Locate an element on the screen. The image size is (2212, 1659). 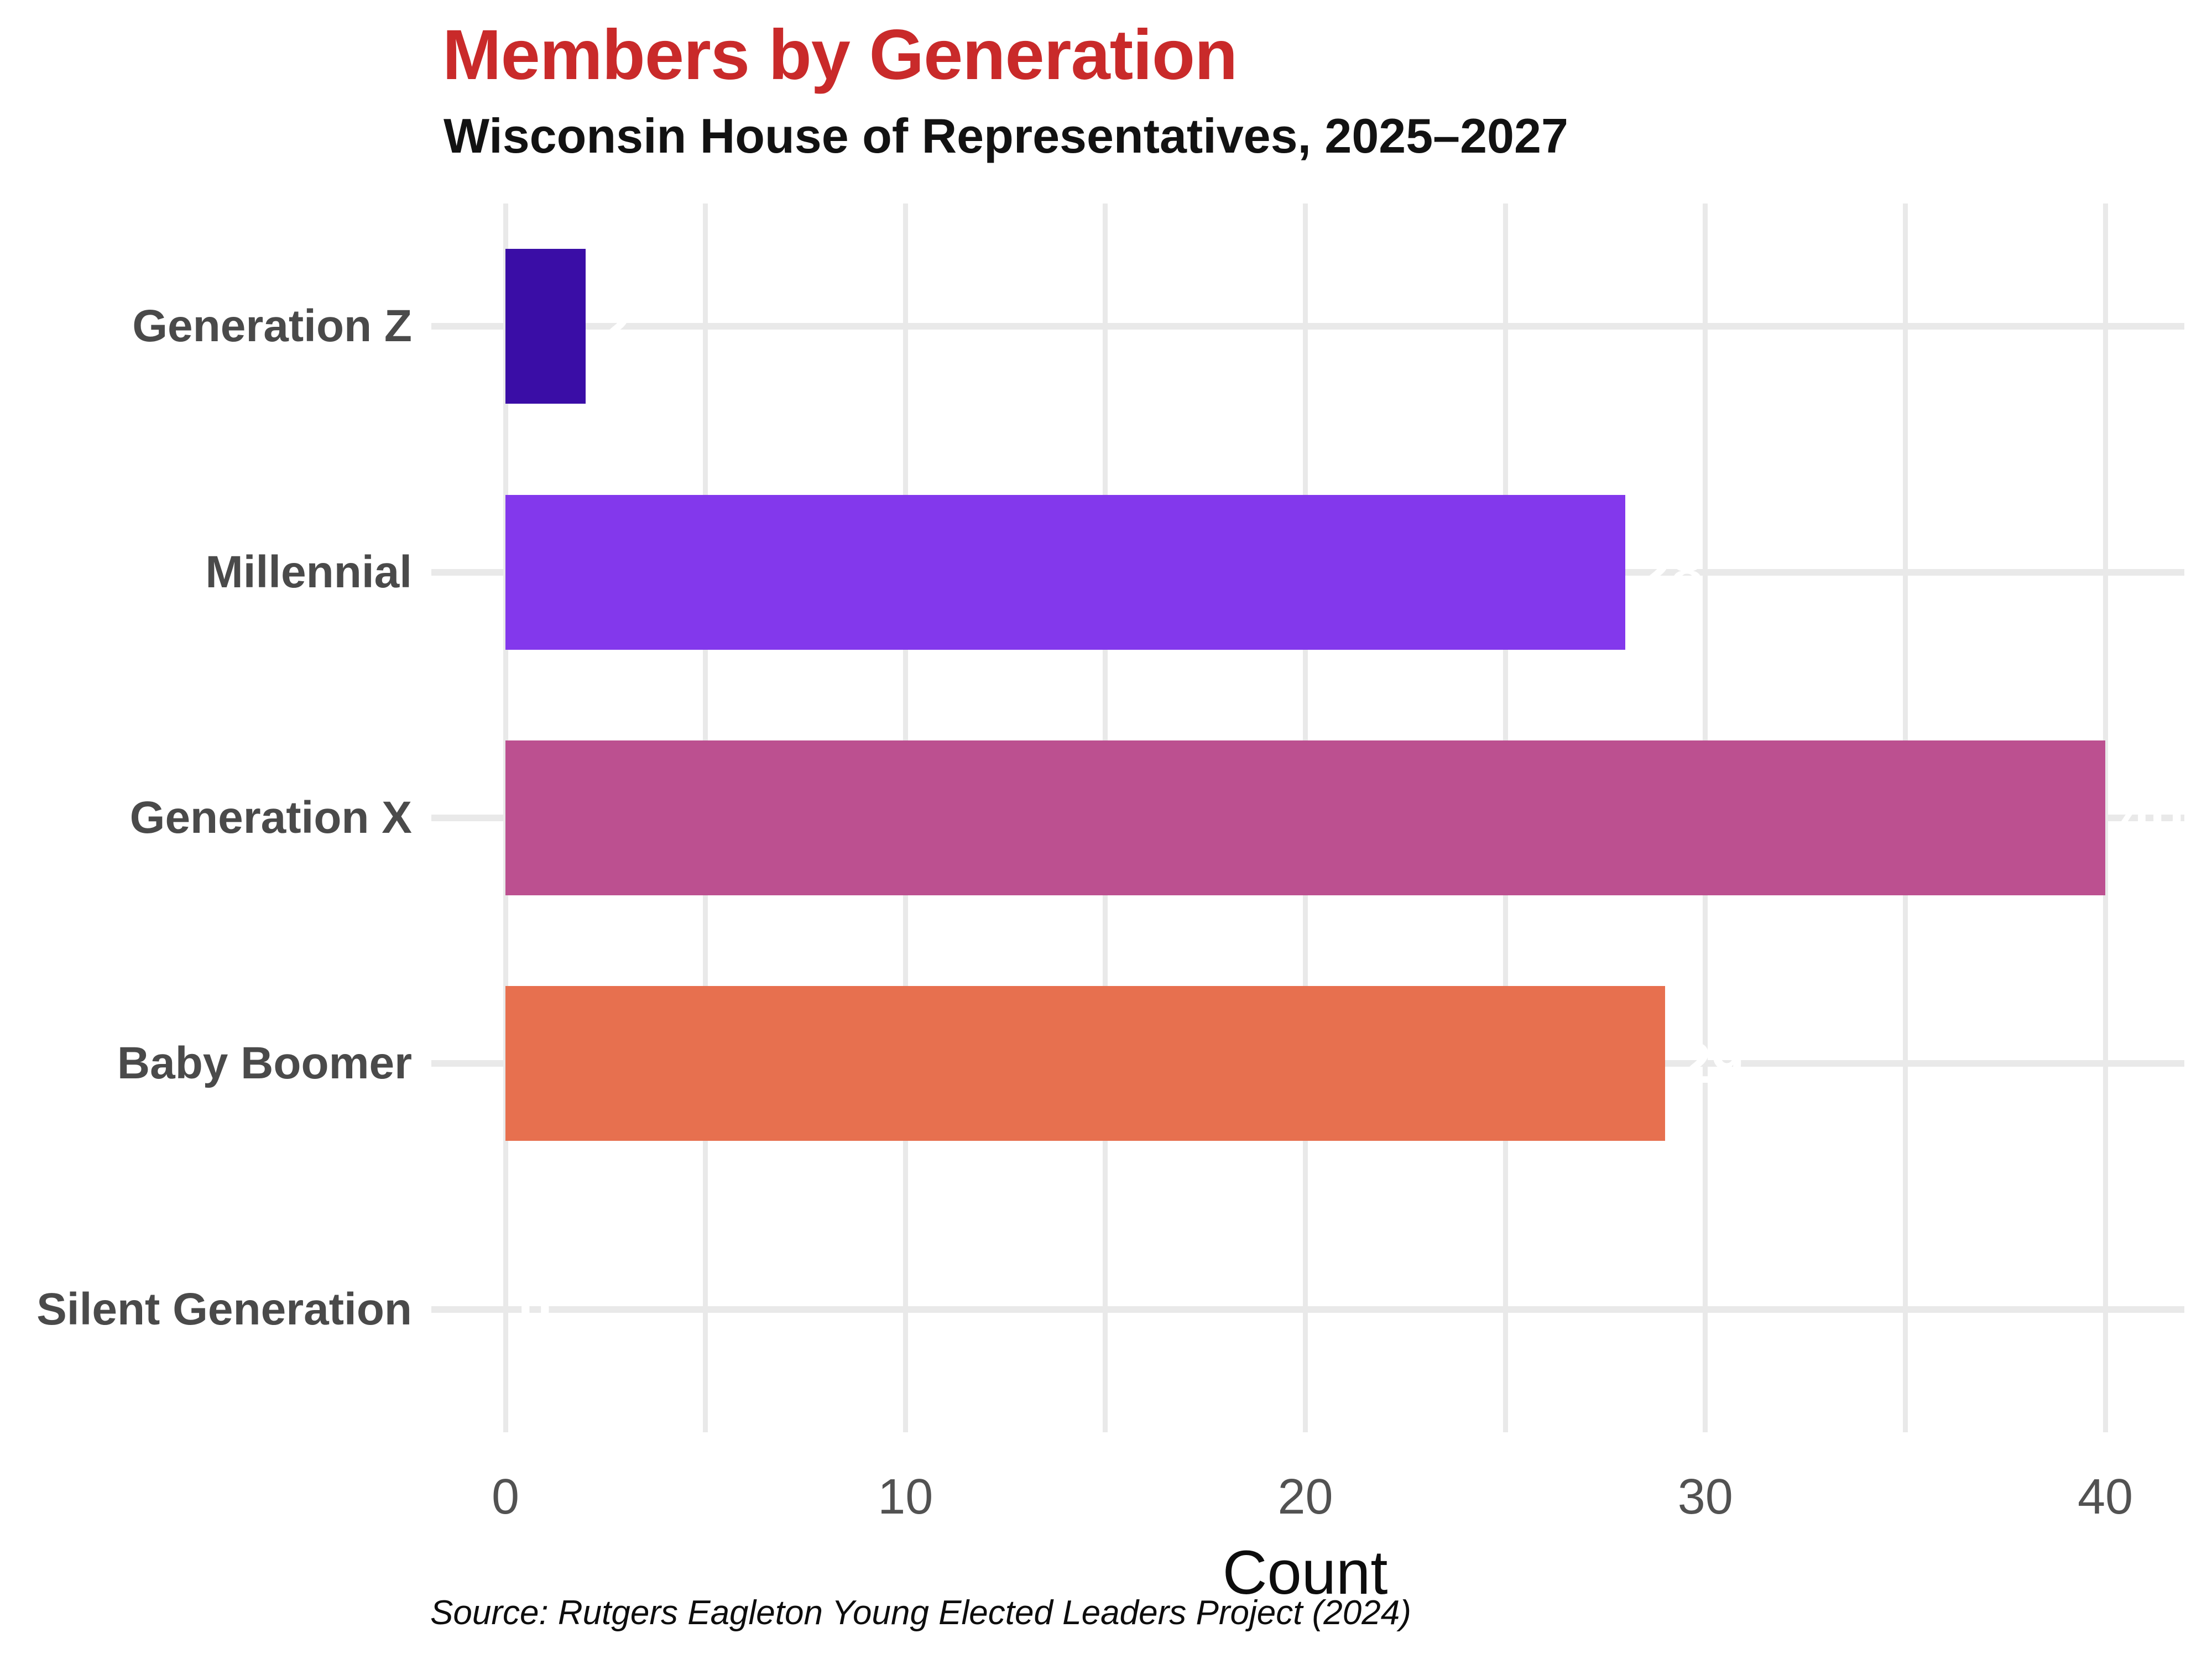
x-tick-10: 10 is located at coordinates (906, 1497).